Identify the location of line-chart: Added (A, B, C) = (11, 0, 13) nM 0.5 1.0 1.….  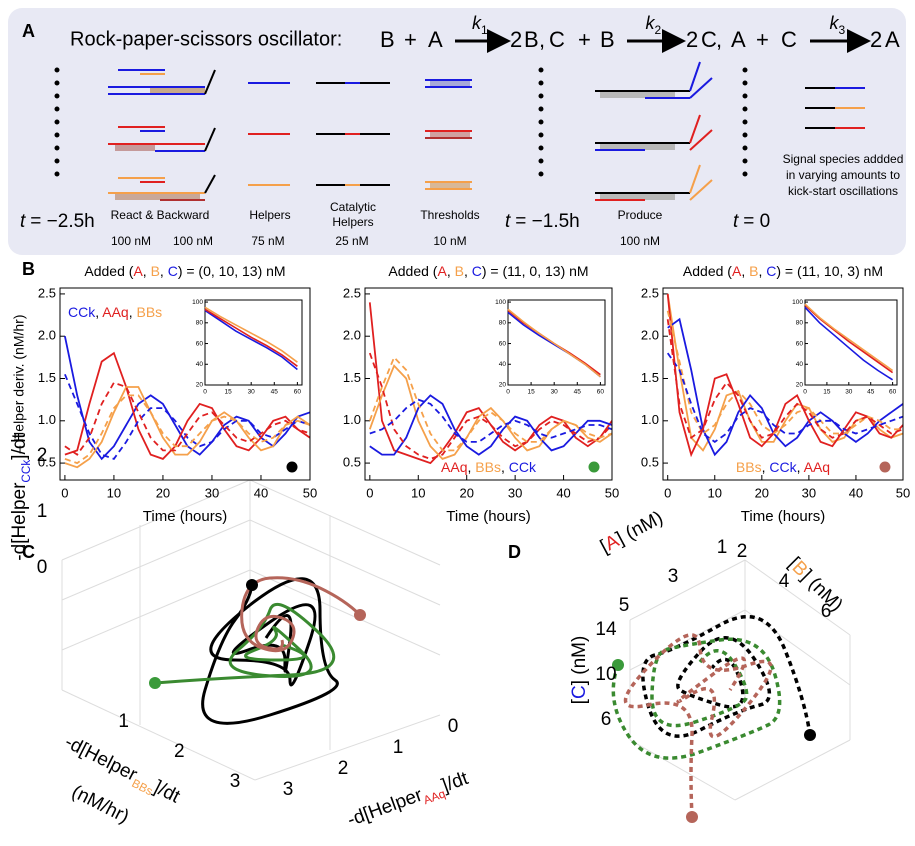
(481, 394).